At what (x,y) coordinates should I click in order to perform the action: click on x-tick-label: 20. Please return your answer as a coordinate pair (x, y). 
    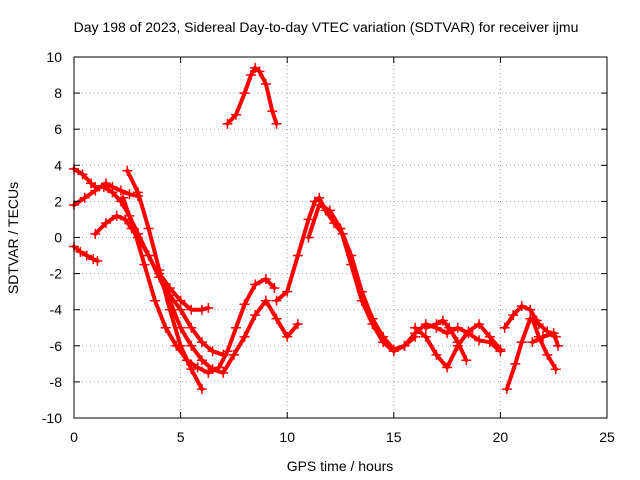
    Looking at the image, I should click on (501, 437).